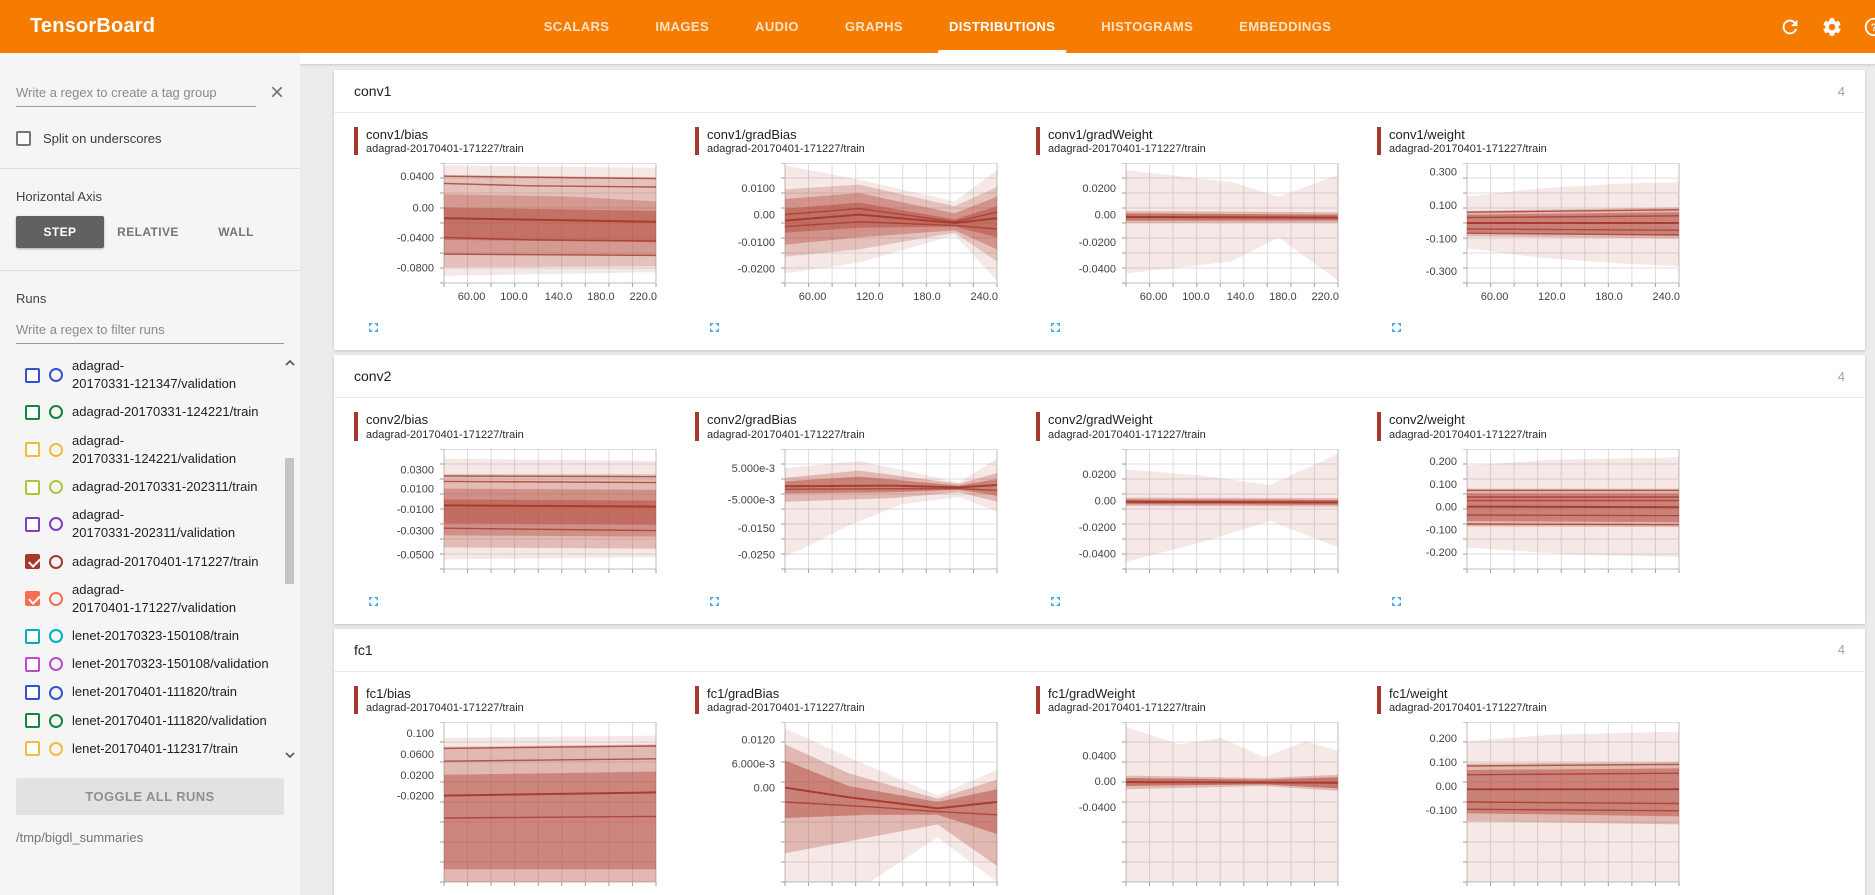 The height and width of the screenshot is (895, 1875). Describe the element at coordinates (1443, 739) in the screenshot. I see `svg-text: 0.200` at that location.